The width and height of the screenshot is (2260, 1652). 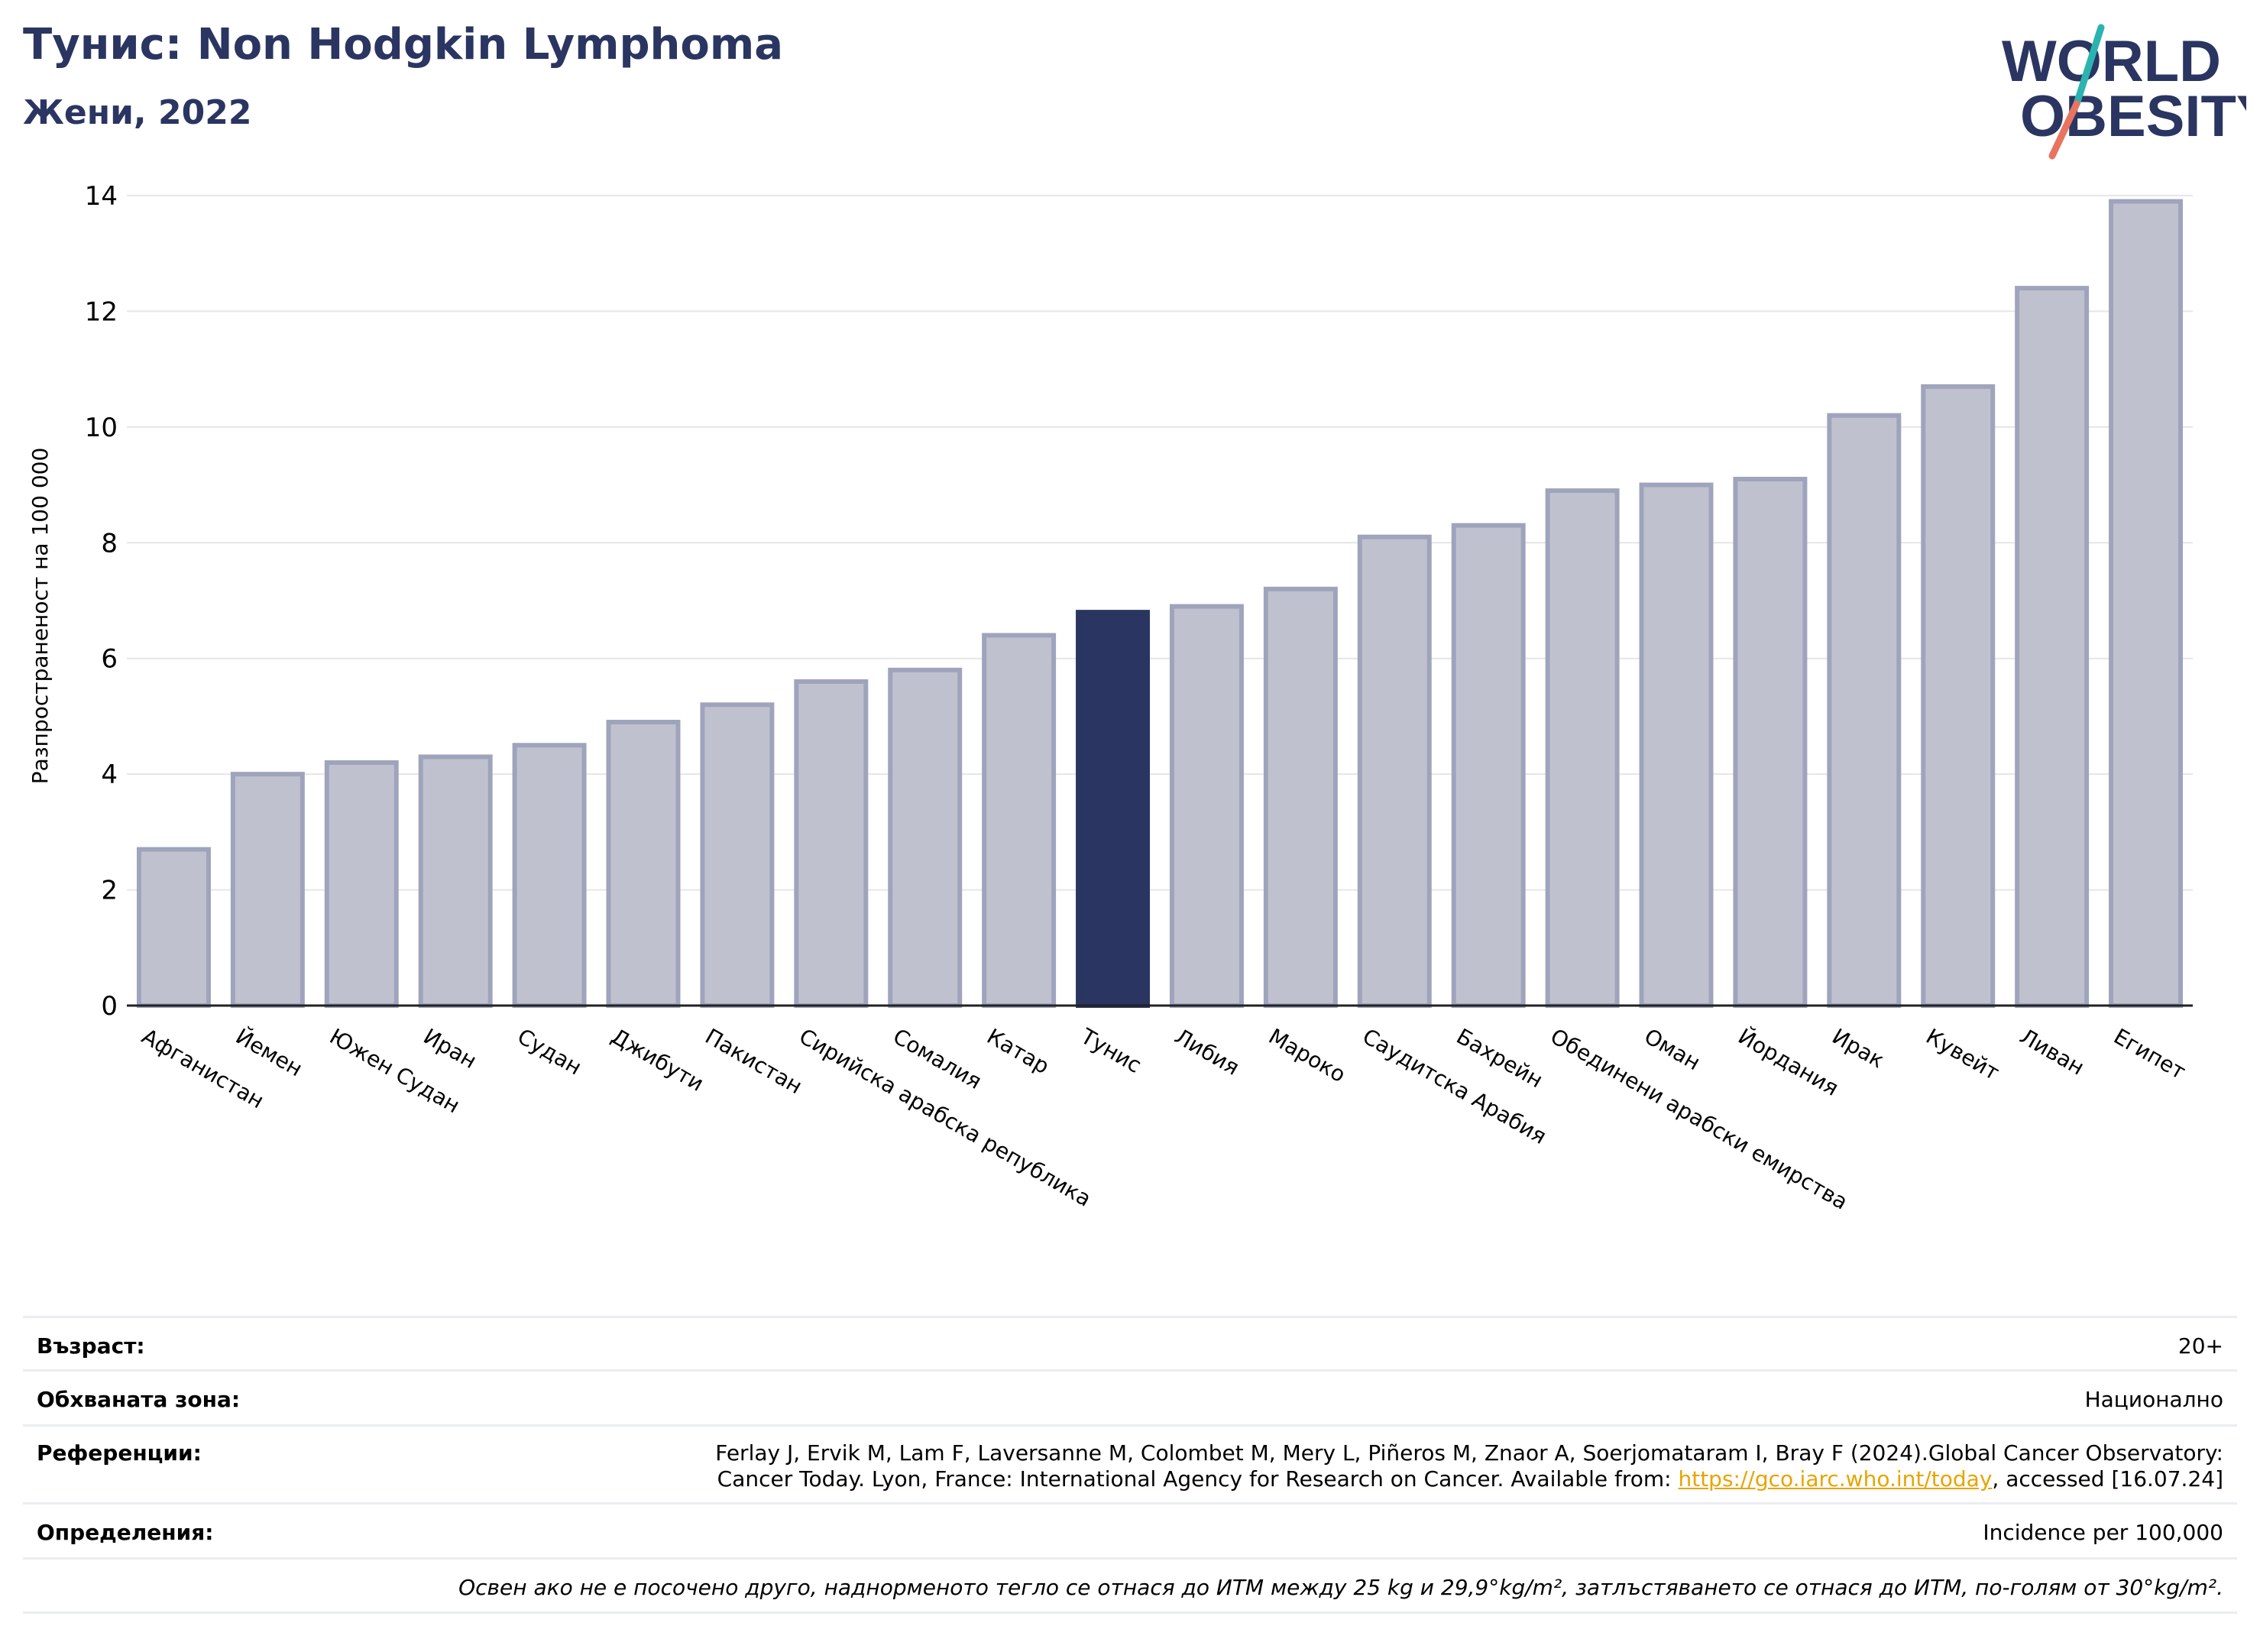 What do you see at coordinates (1788, 1062) in the screenshot?
I see `x-tick-label-17: Йордания` at bounding box center [1788, 1062].